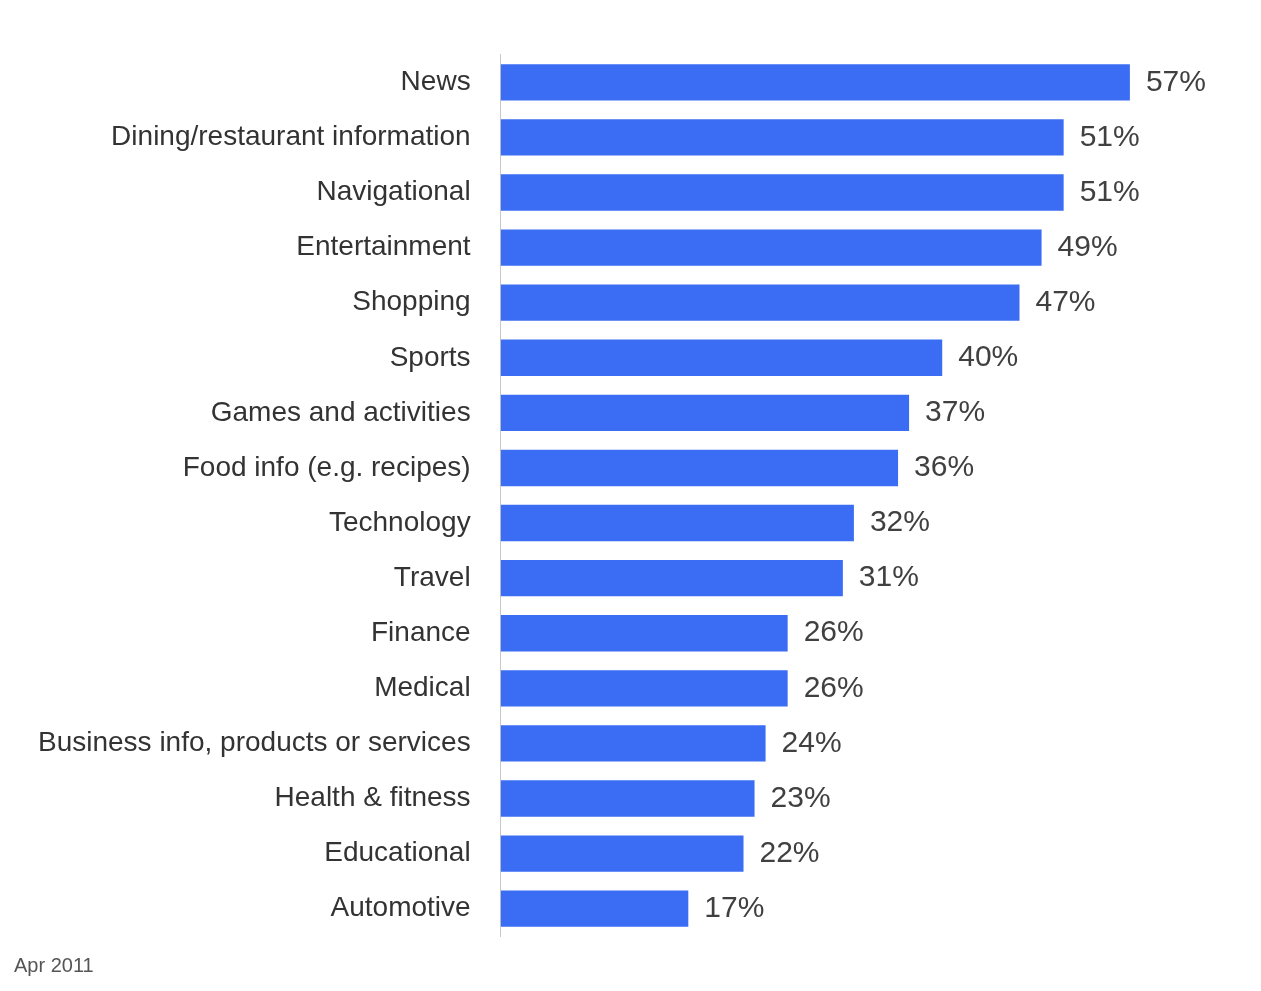 This screenshot has height=991, width=1261. Describe the element at coordinates (944, 466) in the screenshot. I see `data-label: 36%` at that location.